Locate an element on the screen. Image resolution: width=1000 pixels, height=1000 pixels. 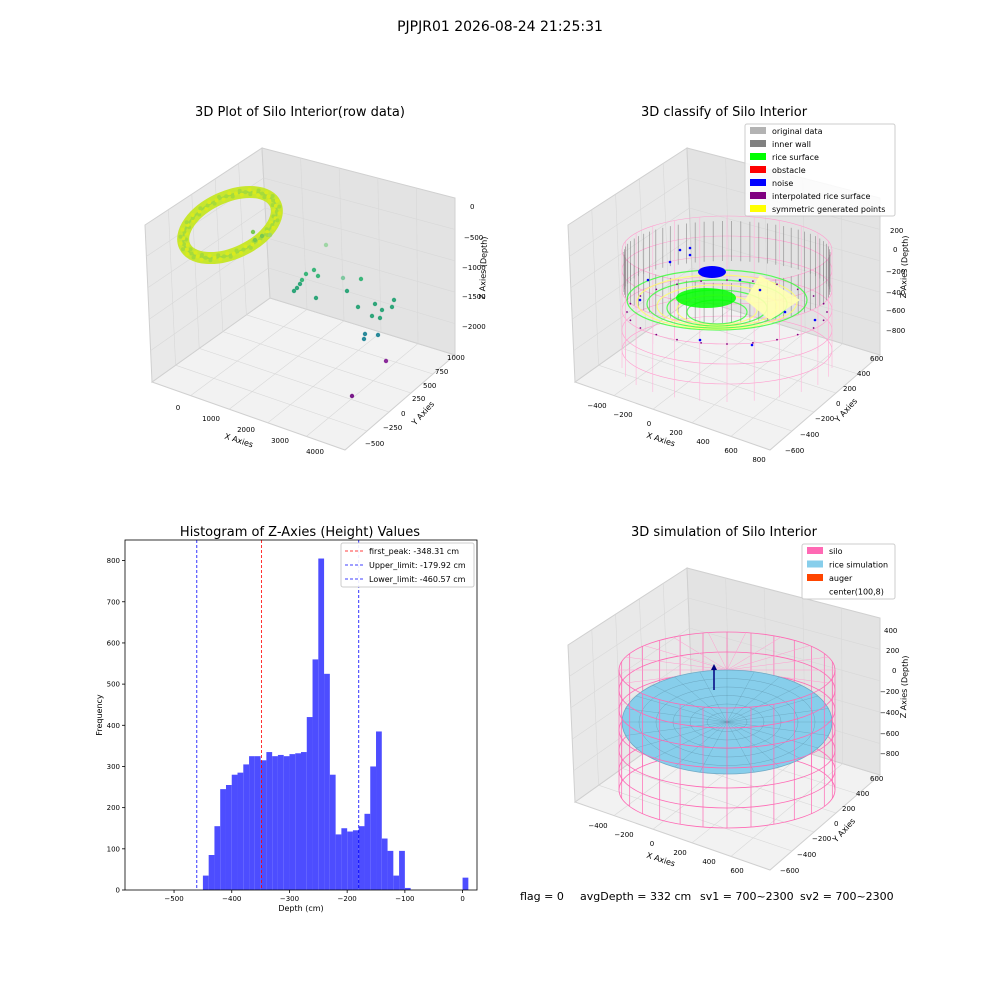
simulation-ztick: −600 is located at coordinates (889, 734).